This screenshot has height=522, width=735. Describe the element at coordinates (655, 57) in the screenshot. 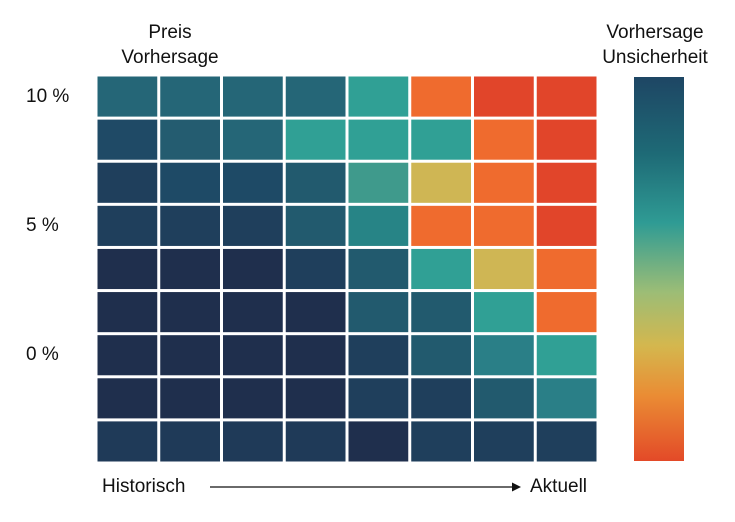

I see `colorbar-label-line-2: Unsicherheit` at that location.